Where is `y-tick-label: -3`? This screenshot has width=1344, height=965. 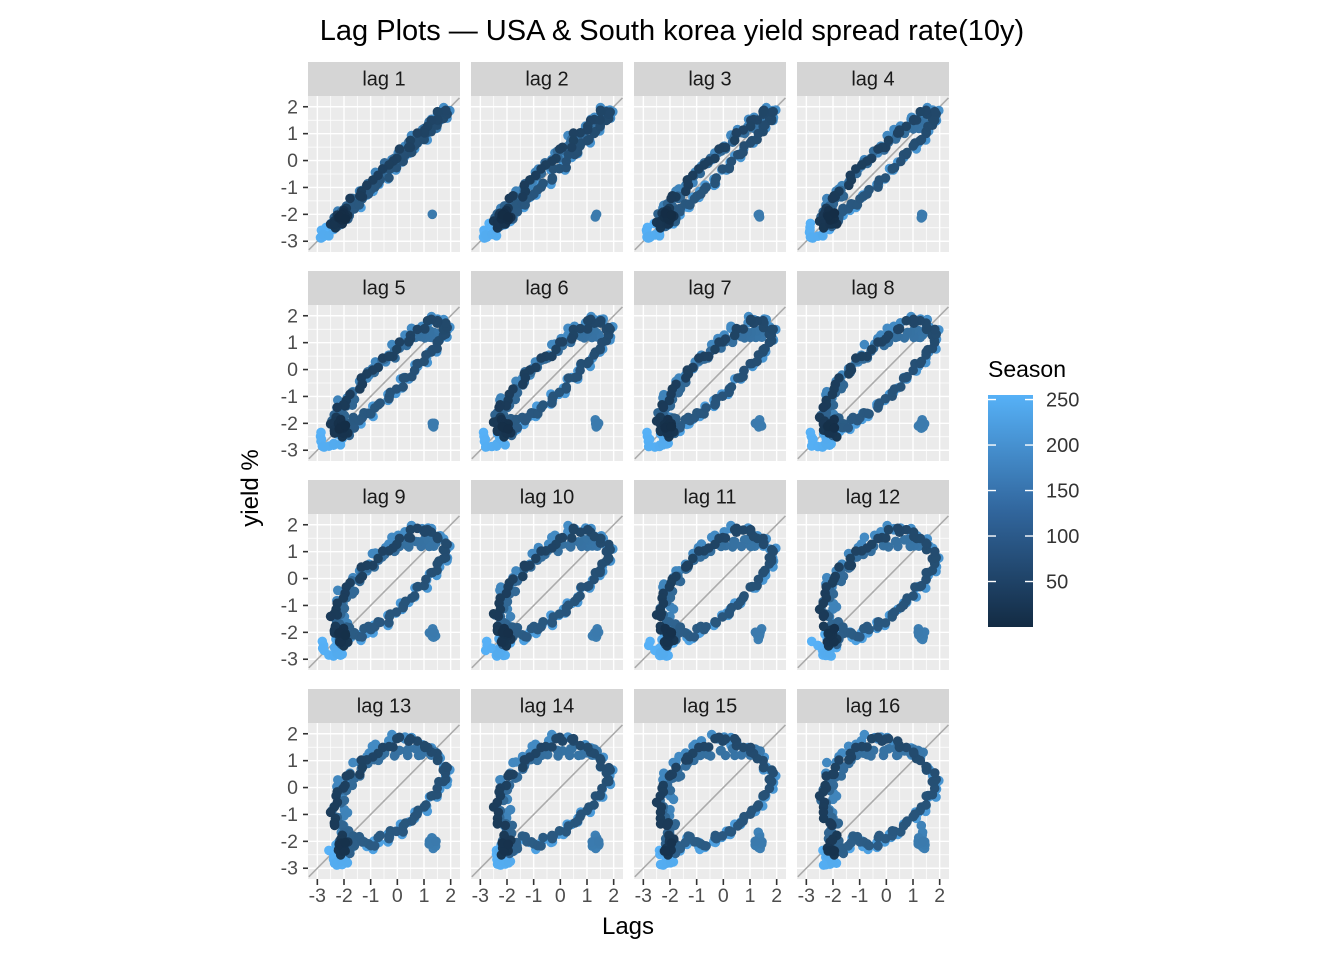
y-tick-label: -3 is located at coordinates (289, 660).